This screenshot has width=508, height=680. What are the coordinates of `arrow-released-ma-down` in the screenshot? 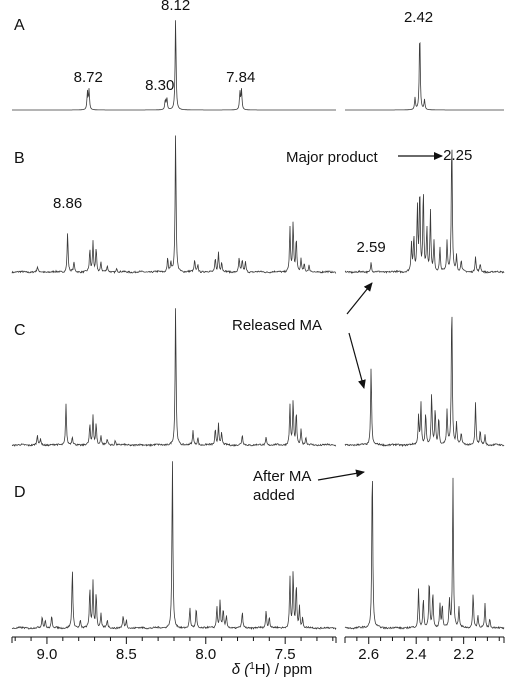 It's located at (357, 360).